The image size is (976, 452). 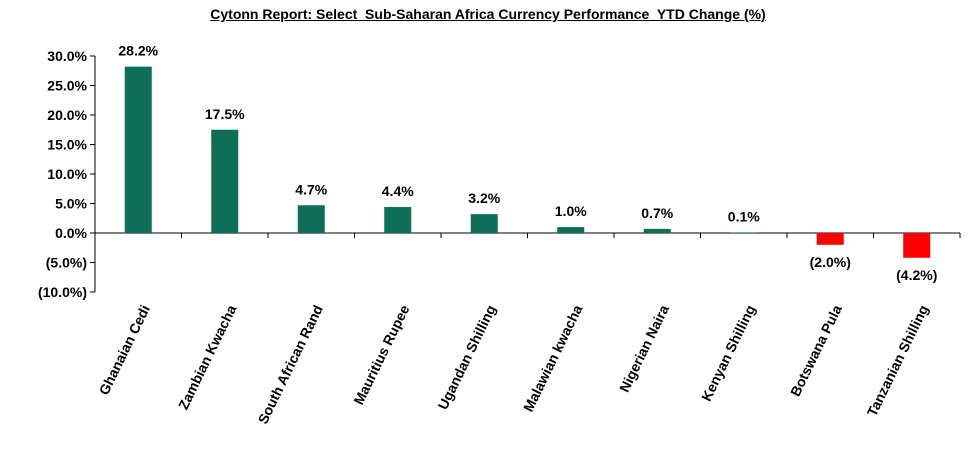 I want to click on data-label: (2.0%), so click(x=830, y=262).